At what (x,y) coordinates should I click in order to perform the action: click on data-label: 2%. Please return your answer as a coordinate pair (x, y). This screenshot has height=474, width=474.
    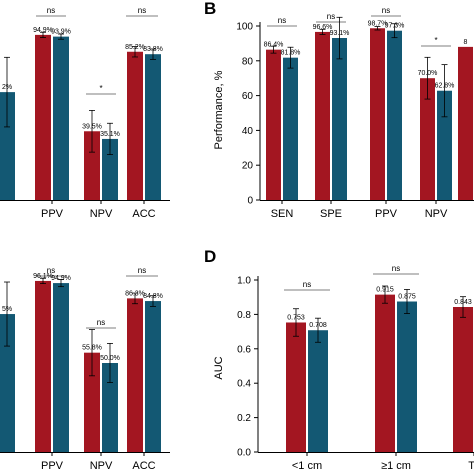
    Looking at the image, I should click on (7, 87).